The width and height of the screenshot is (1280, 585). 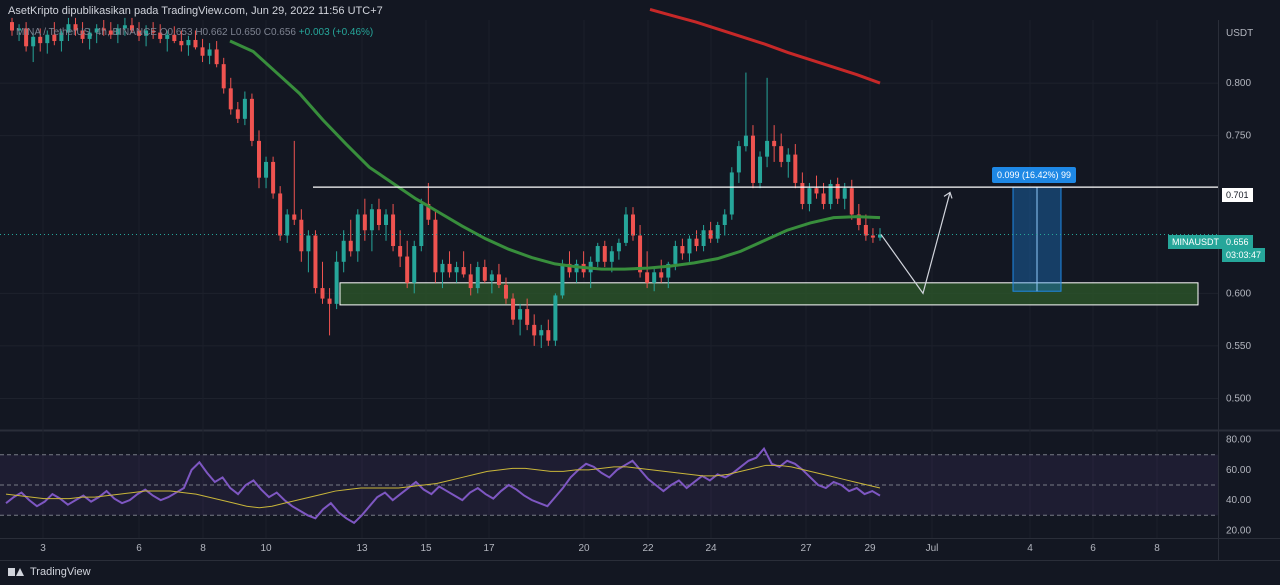 I want to click on price-tick-label: 0.500, so click(x=1238, y=398).